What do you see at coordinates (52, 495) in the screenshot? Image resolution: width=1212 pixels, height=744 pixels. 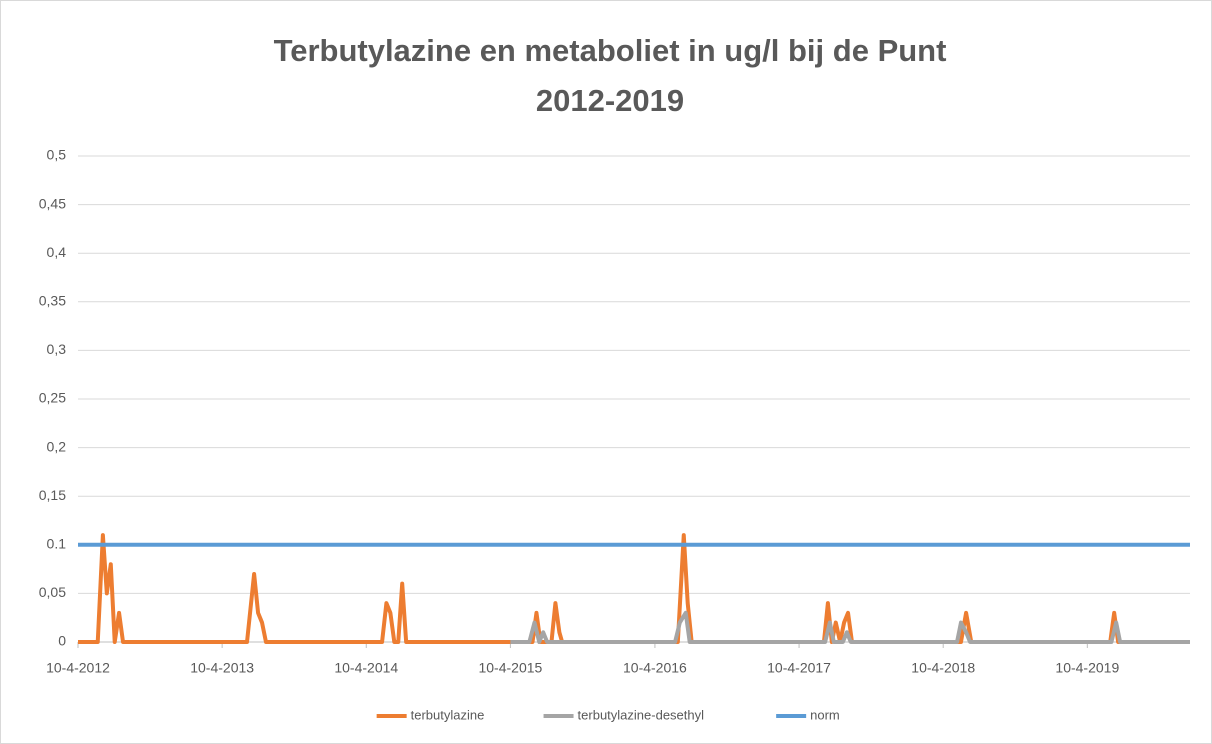 I see `y-tick-label: 0,15` at bounding box center [52, 495].